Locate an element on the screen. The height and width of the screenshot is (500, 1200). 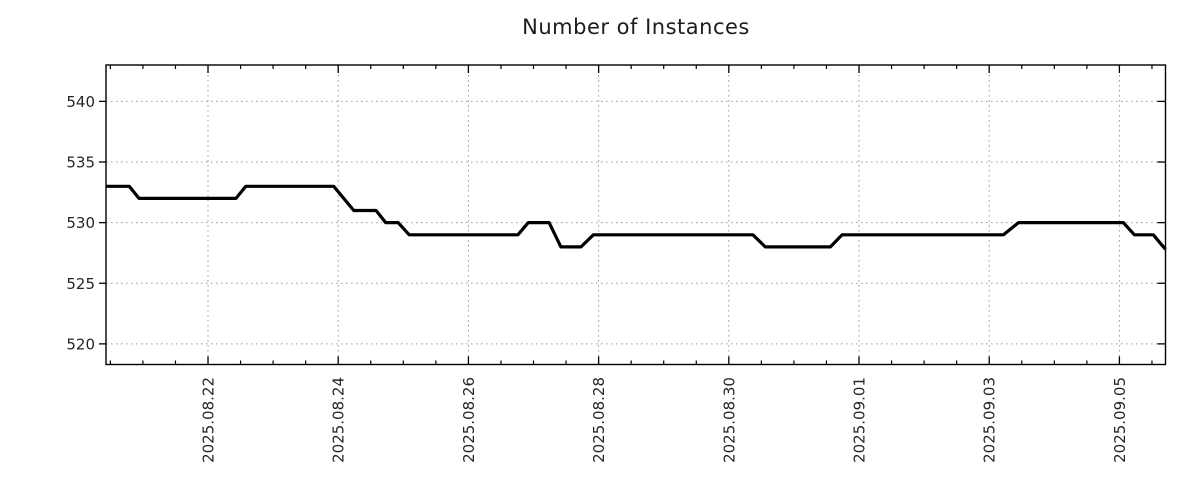
x-tick-label: 2025.09.03 is located at coordinates (990, 420).